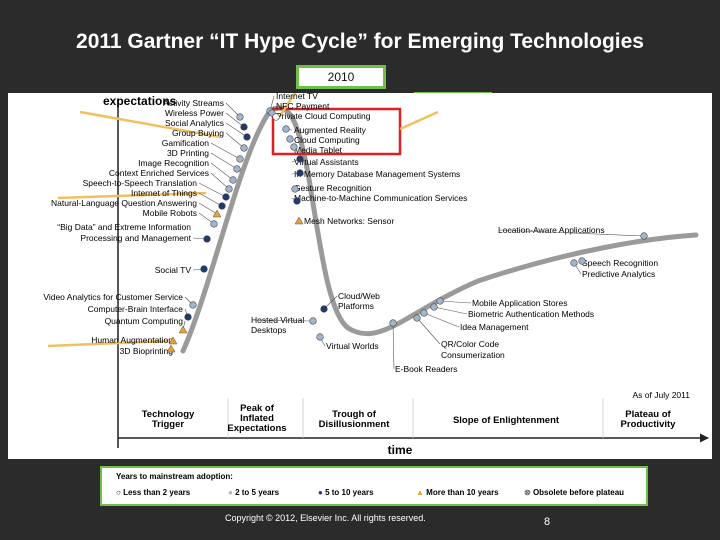 The height and width of the screenshot is (540, 720). I want to click on technology-label: NFC Payment, so click(303, 106).